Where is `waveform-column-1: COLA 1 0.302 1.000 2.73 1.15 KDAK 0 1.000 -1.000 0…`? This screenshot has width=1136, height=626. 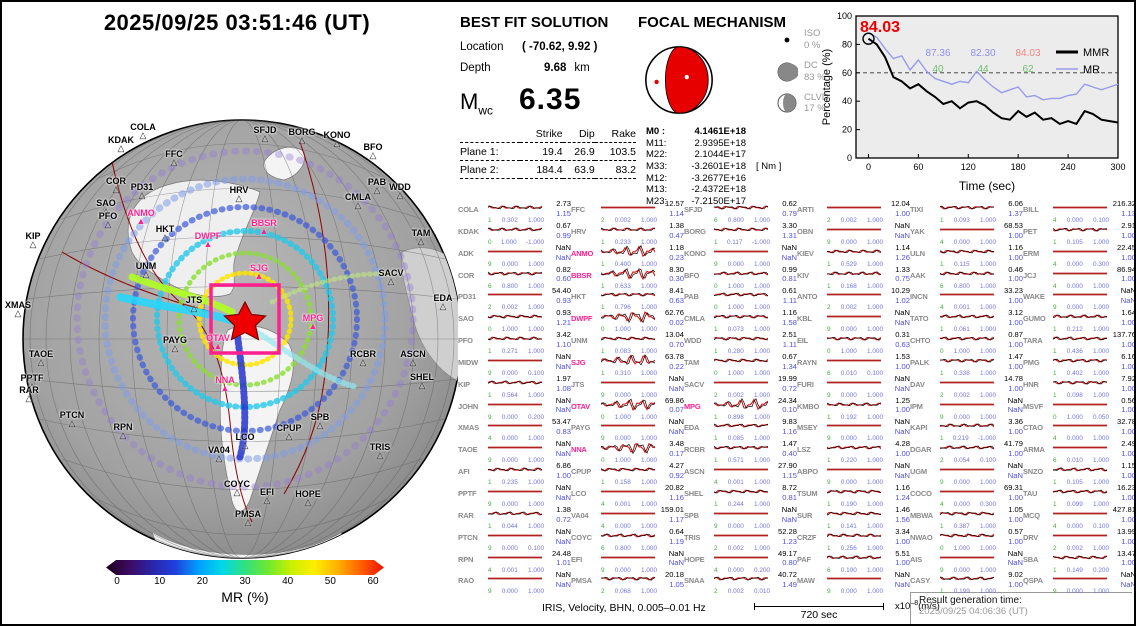
waveform-column-1: COLA 1 0.302 1.000 2.73 1.15 KDAK 0 1.000 -1.000 0… is located at coordinates (514, 396).